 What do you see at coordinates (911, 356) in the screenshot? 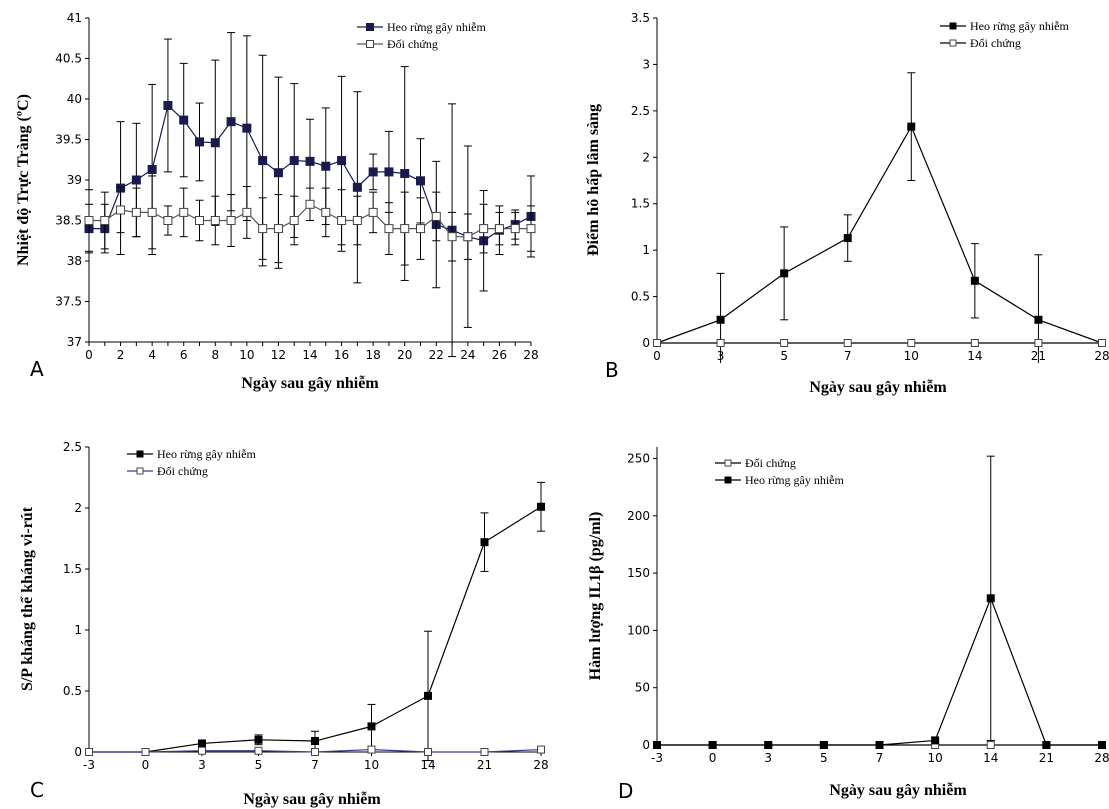
I see `x-tick-label: 10` at bounding box center [911, 356].